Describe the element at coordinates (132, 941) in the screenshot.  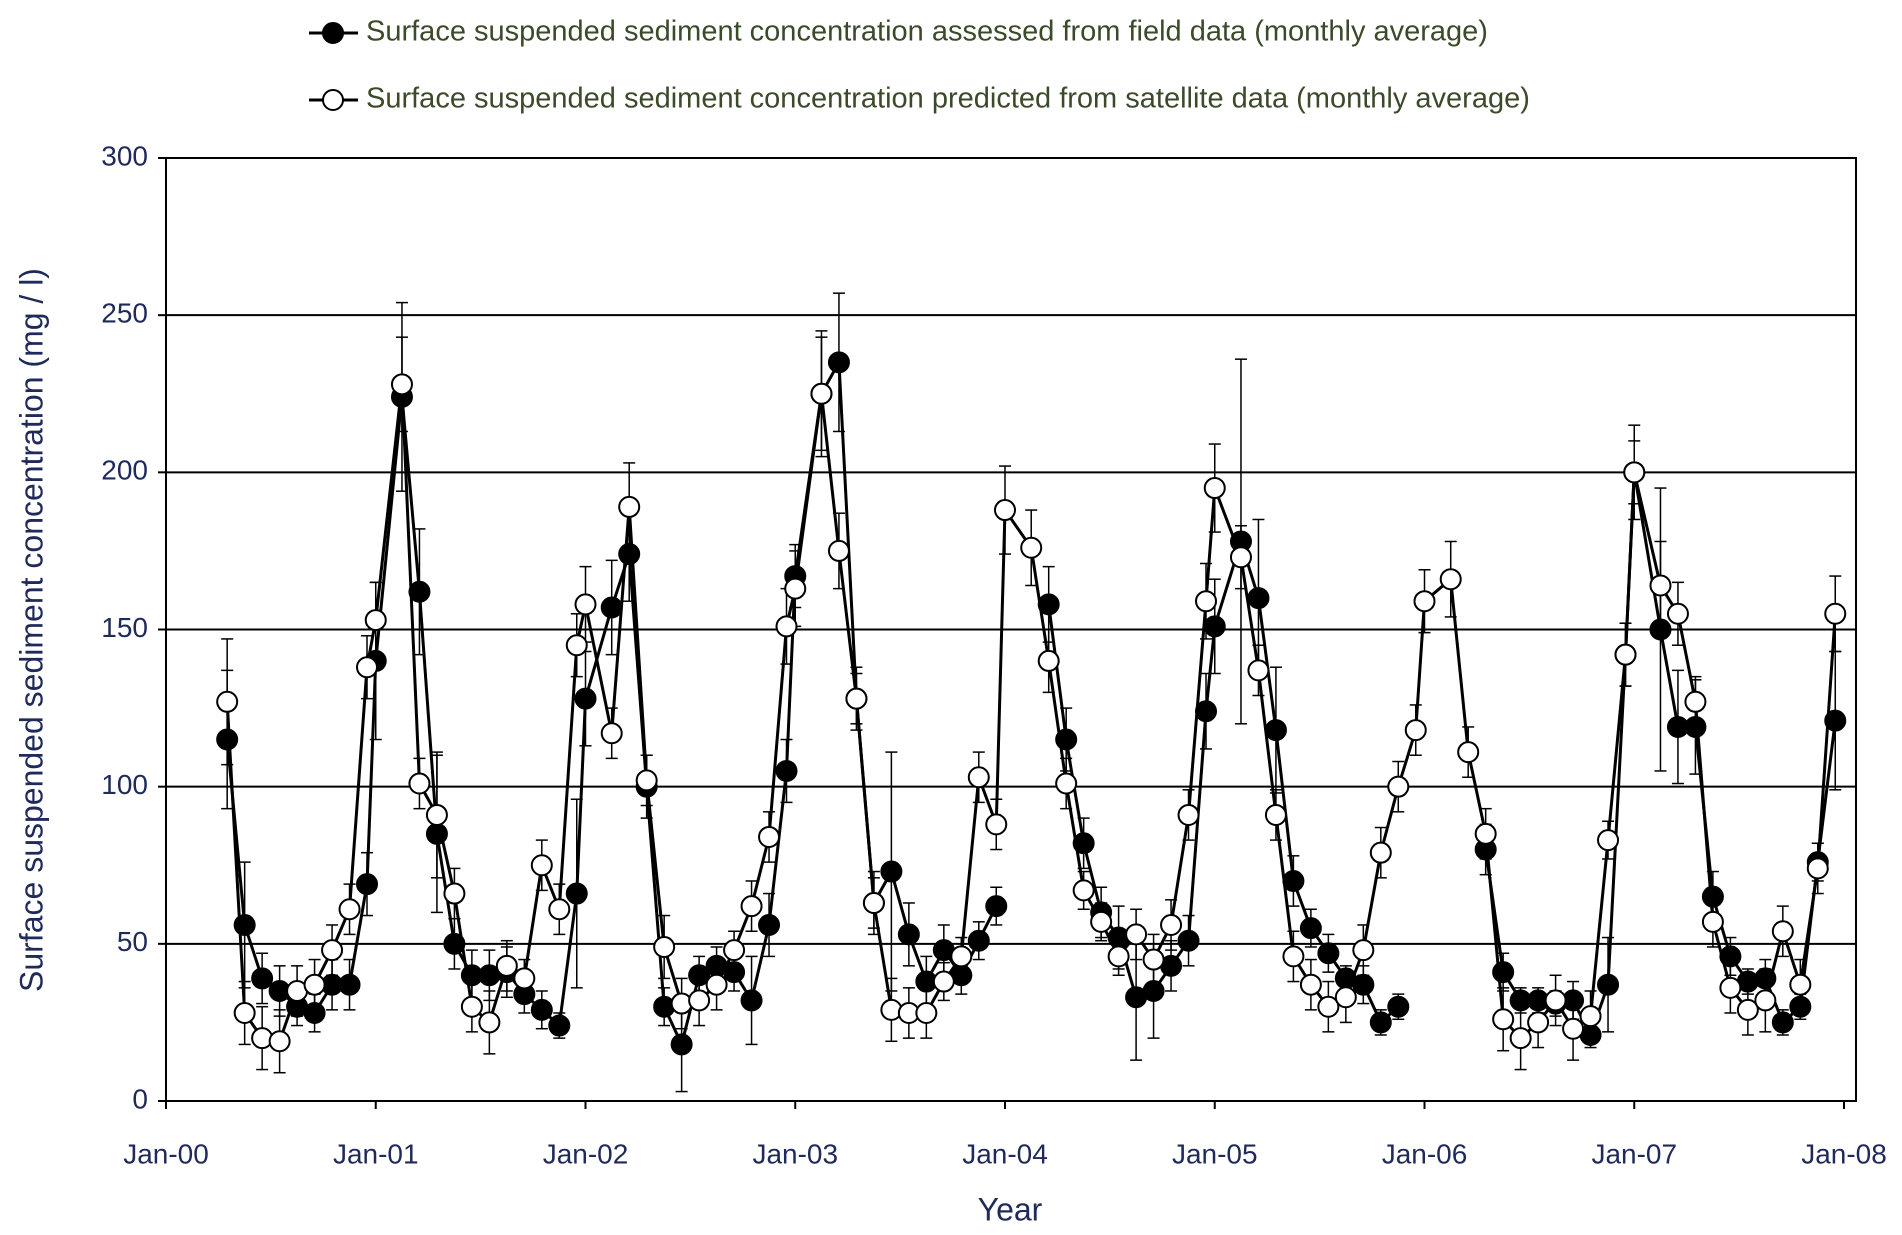
I see `y-tick-label: 50` at that location.